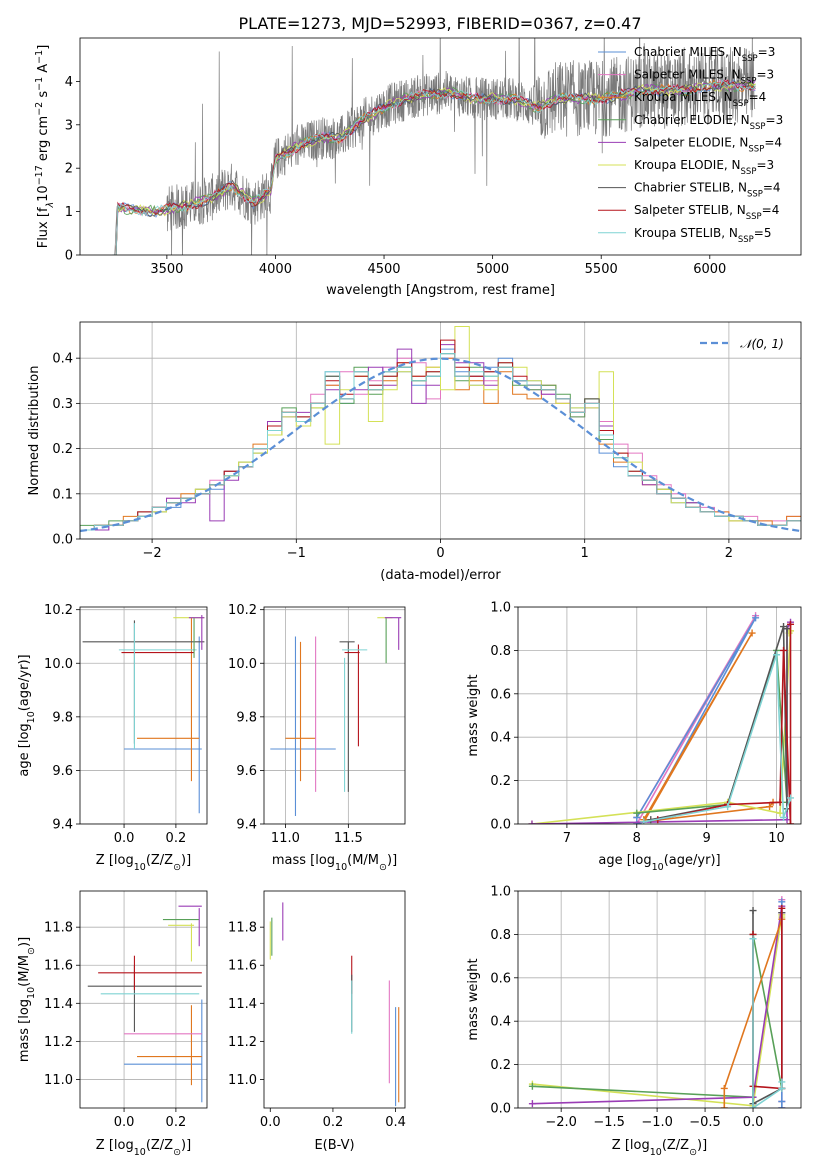  Describe the element at coordinates (691, 142) in the screenshot. I see `legend-text: Salpeter ELODIE, N` at that location.